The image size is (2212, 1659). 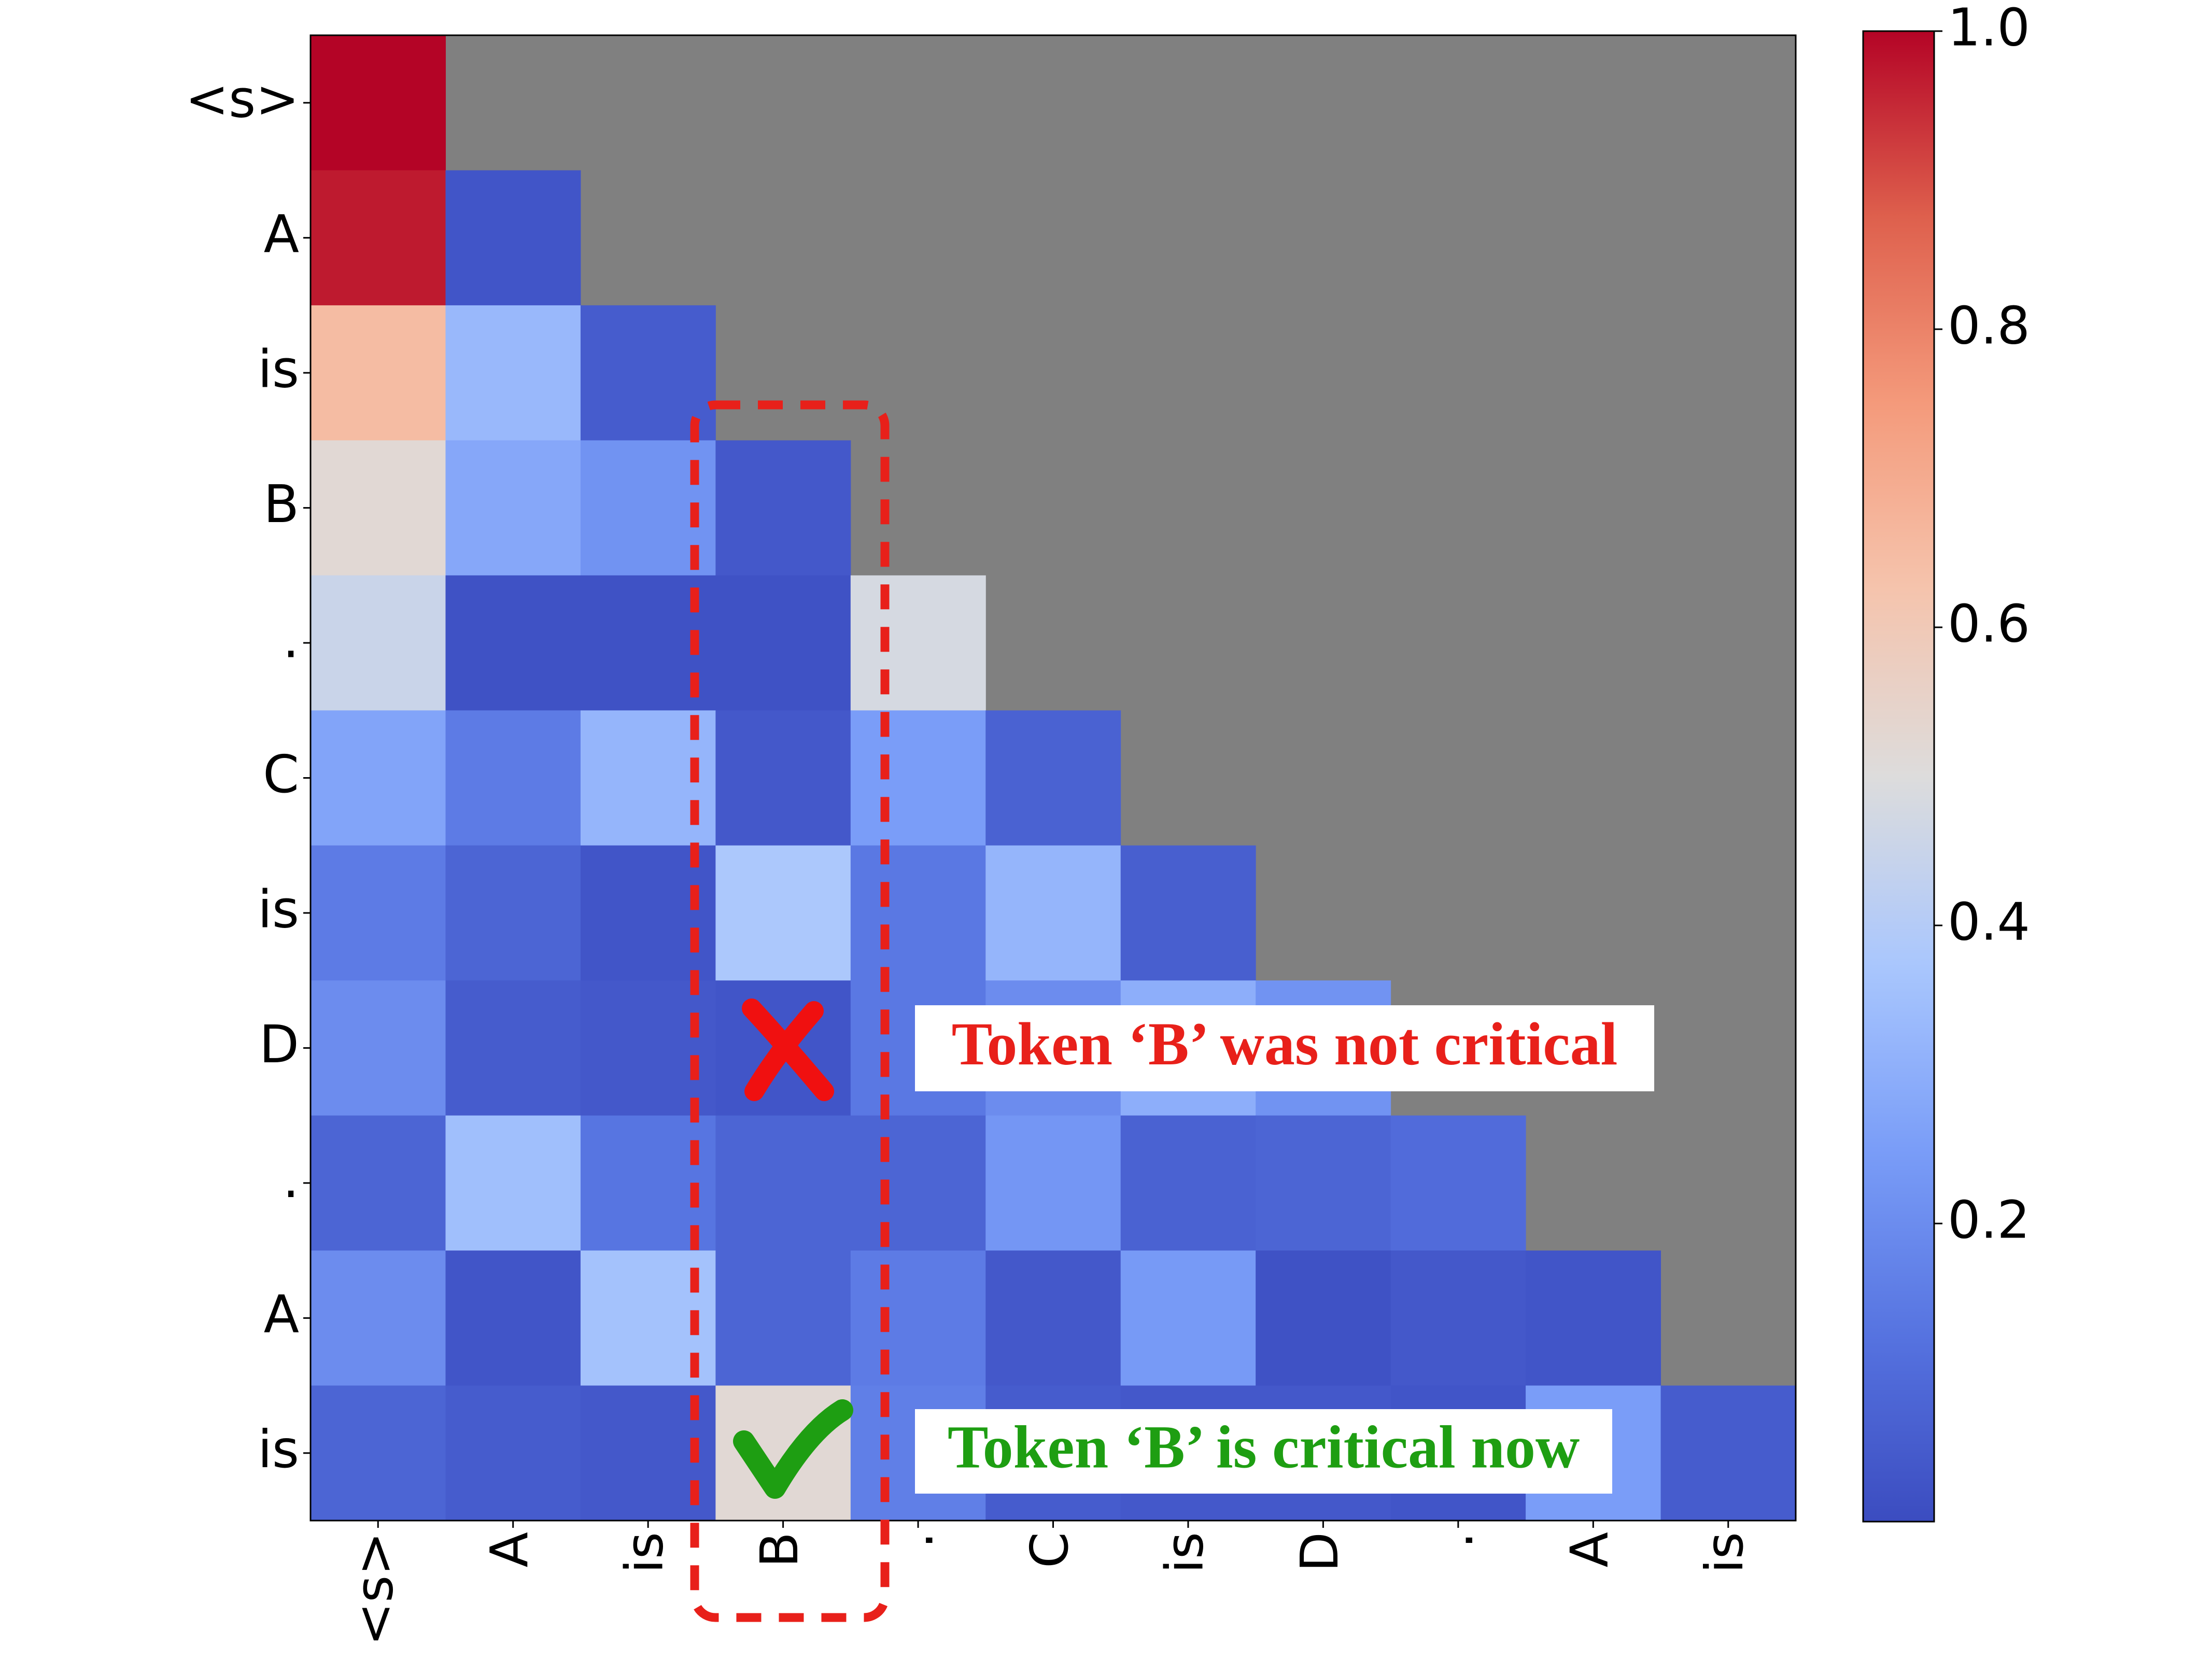 What do you see at coordinates (1898, 776) in the screenshot?
I see `colorbar` at bounding box center [1898, 776].